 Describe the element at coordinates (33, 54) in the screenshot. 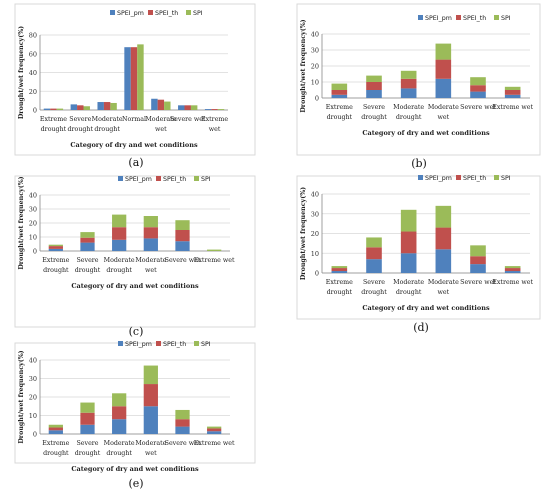

I see `y-tick-label: 60` at that location.